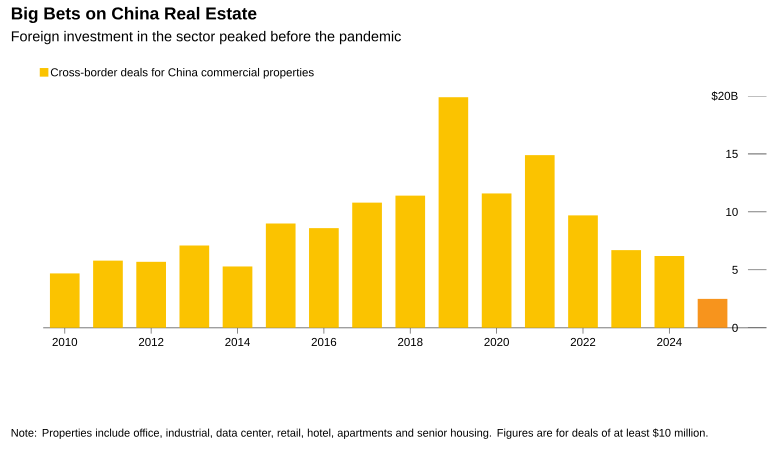  I want to click on y-tick-label: $20B, so click(725, 95).